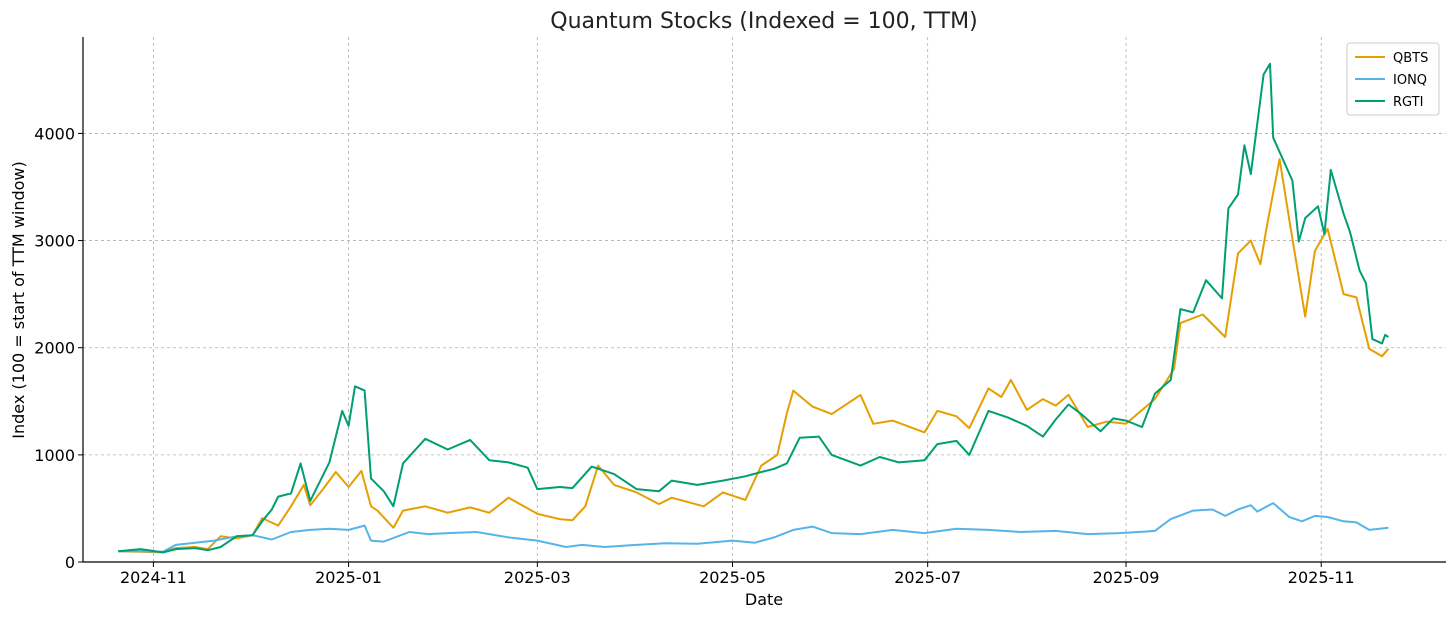  I want to click on x-tick-label: 2025-03, so click(537, 577).